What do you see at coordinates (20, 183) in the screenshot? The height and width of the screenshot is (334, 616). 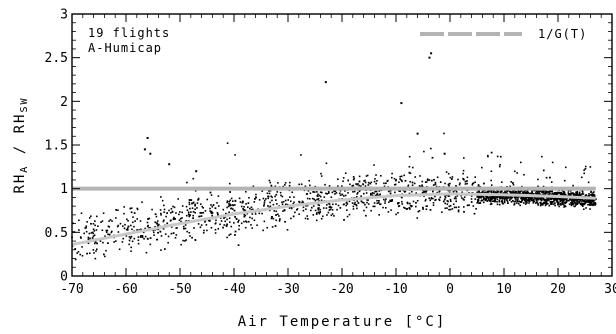 I see `y-axis-title-main: RH` at bounding box center [20, 183].